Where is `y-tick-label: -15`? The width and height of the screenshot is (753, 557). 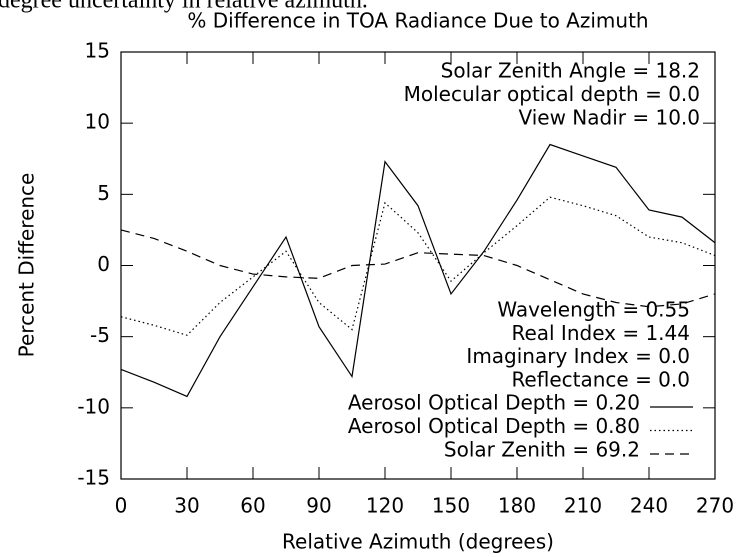 y-tick-label: -15 is located at coordinates (93, 478).